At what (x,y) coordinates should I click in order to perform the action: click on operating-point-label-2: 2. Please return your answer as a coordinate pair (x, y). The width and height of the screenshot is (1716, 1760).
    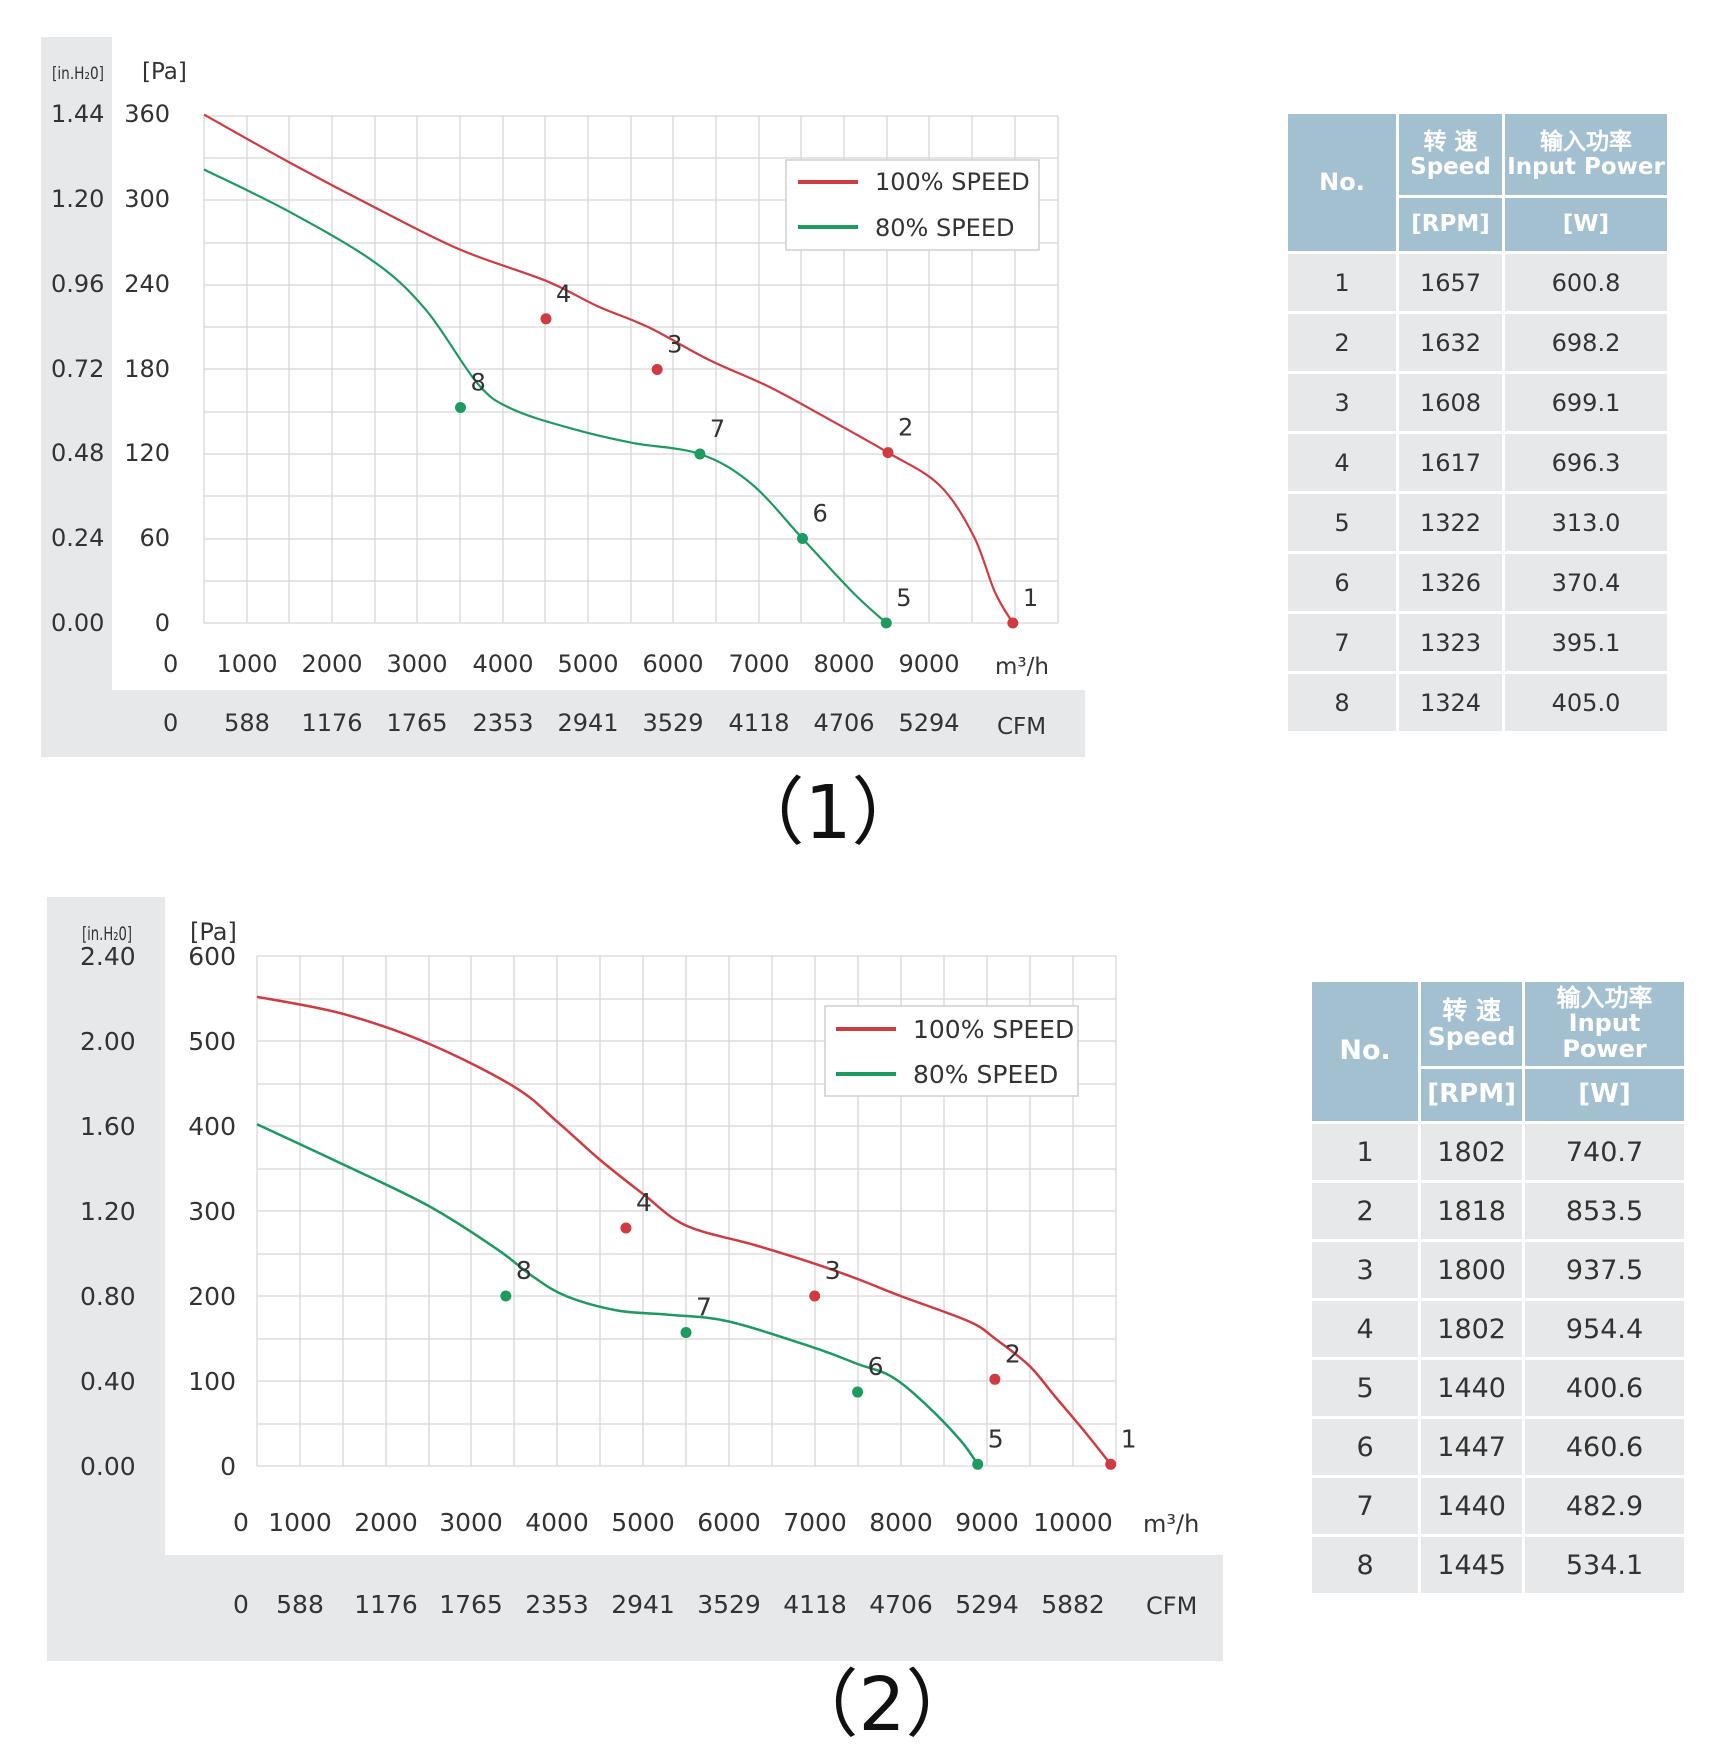
    Looking at the image, I should click on (1013, 1353).